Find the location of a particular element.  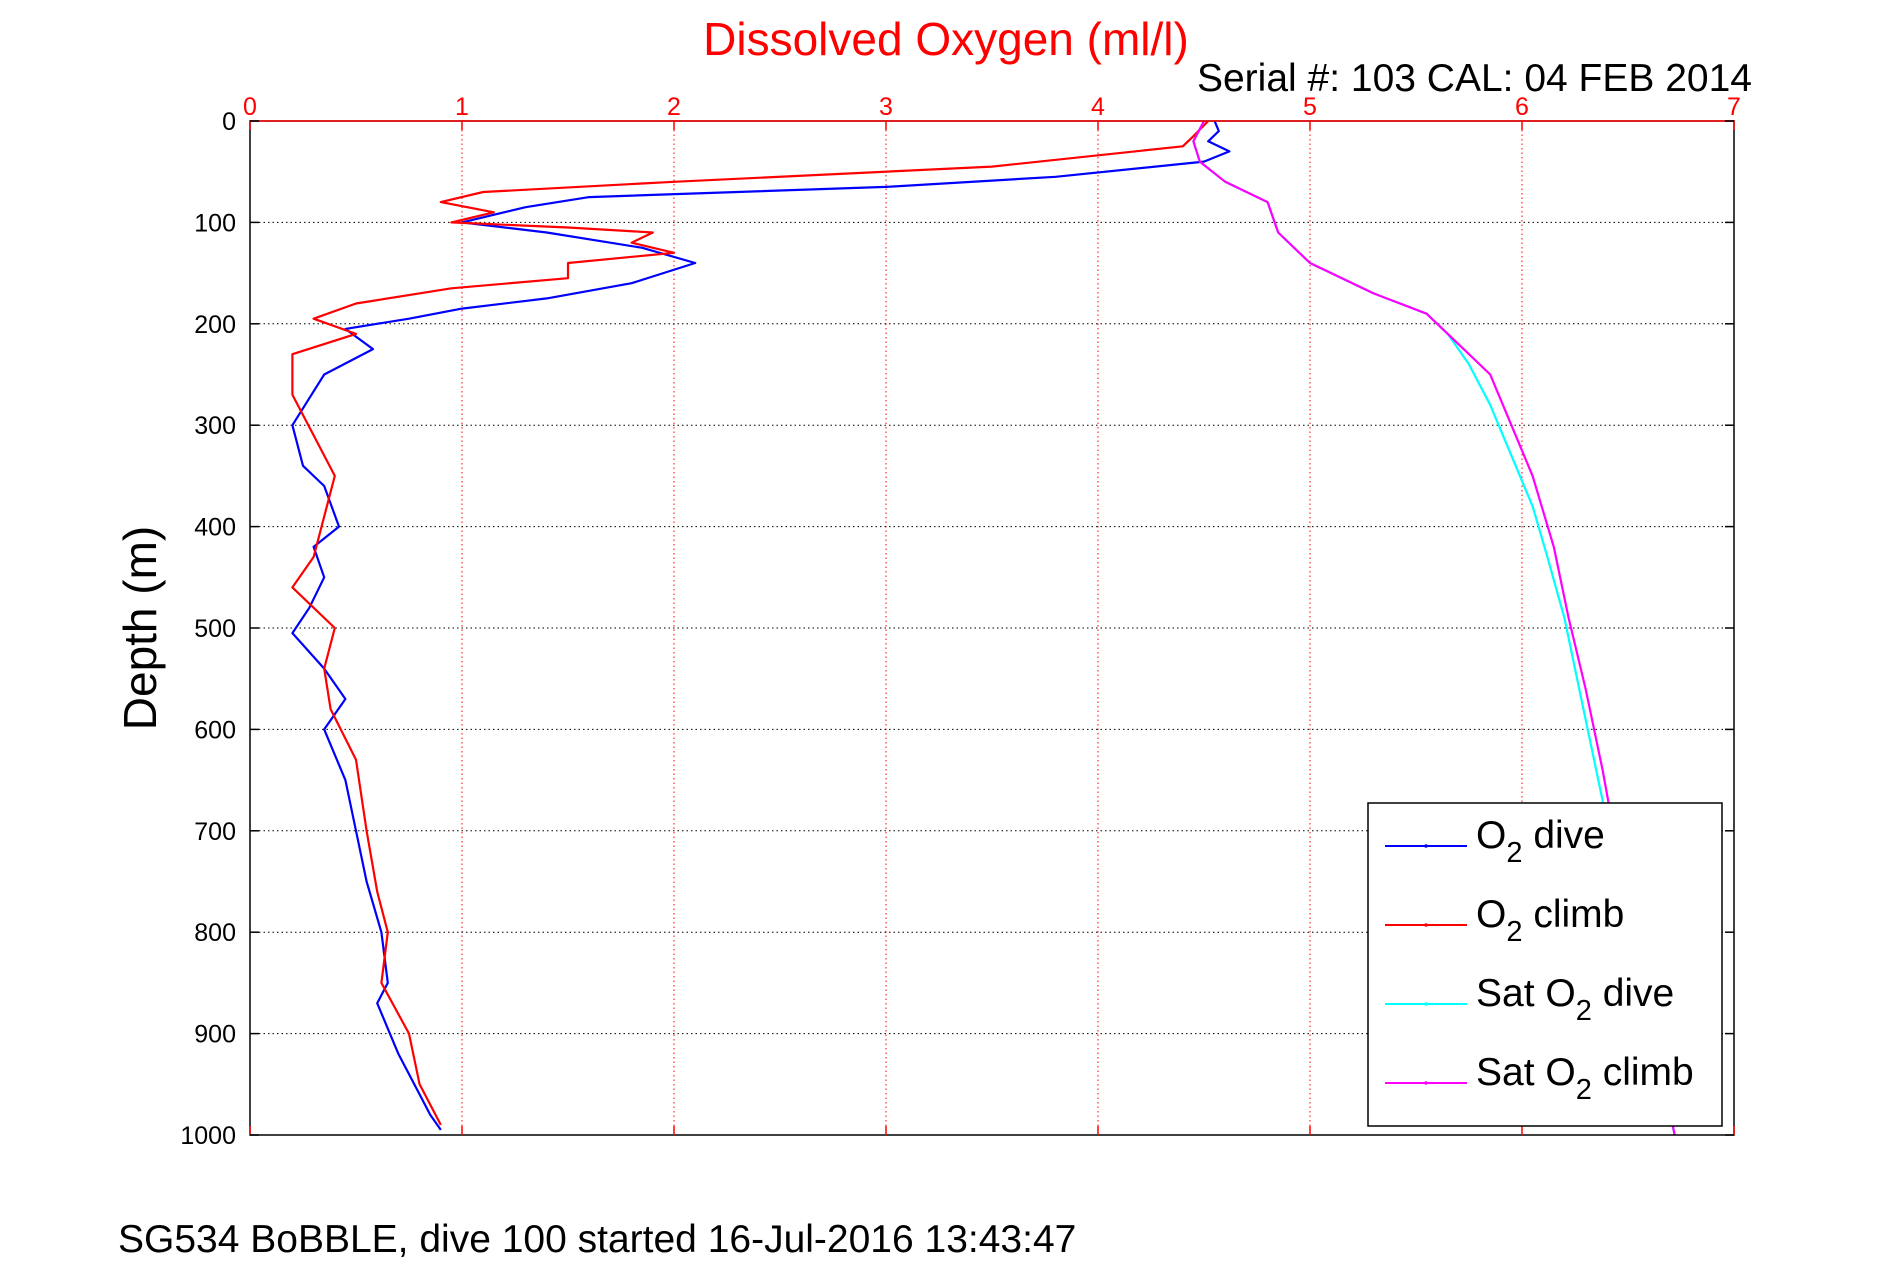

y-tick-label: 100 is located at coordinates (215, 223).